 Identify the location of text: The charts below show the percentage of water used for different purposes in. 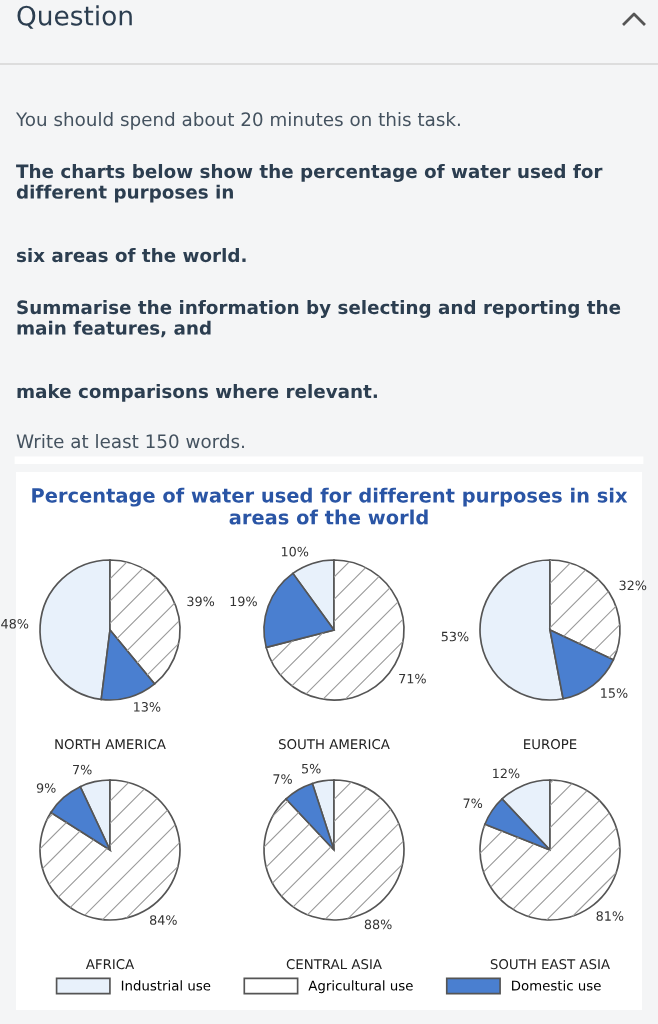
(309, 183).